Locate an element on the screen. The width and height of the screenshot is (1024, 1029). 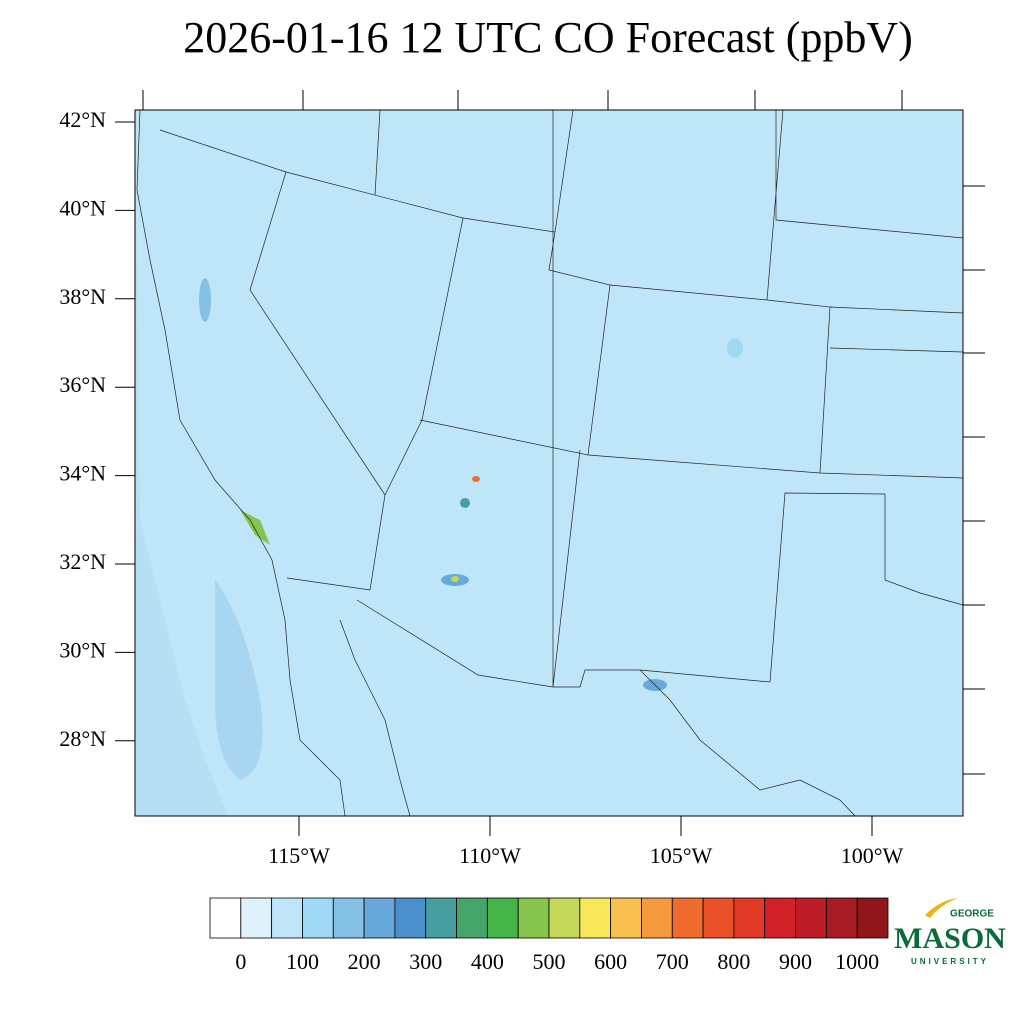
colorbar-label: 0 is located at coordinates (240, 961).